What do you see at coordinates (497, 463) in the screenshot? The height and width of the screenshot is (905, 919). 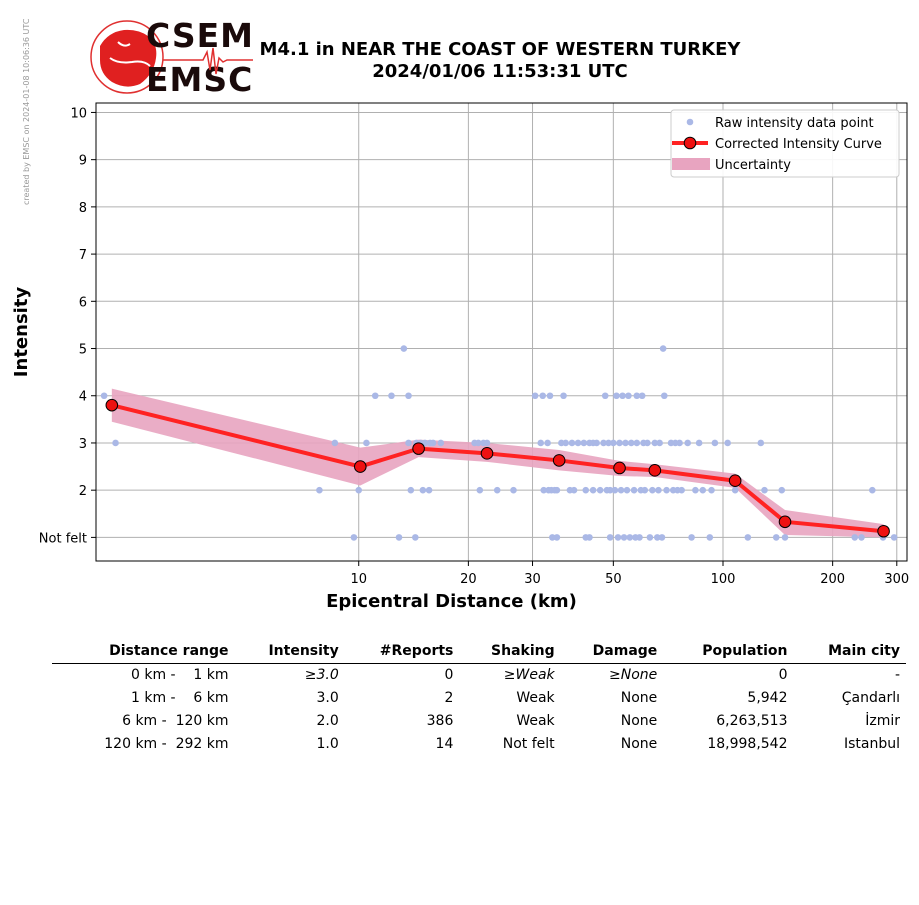 I see `uncertainty-band` at bounding box center [497, 463].